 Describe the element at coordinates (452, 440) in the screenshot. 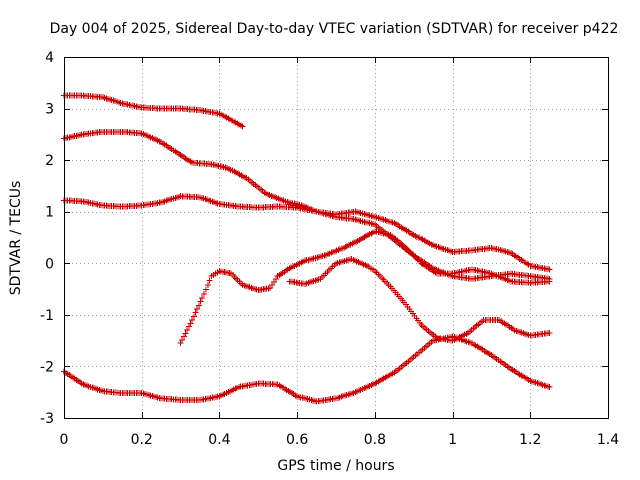

I see `x-tick-label: 1` at that location.